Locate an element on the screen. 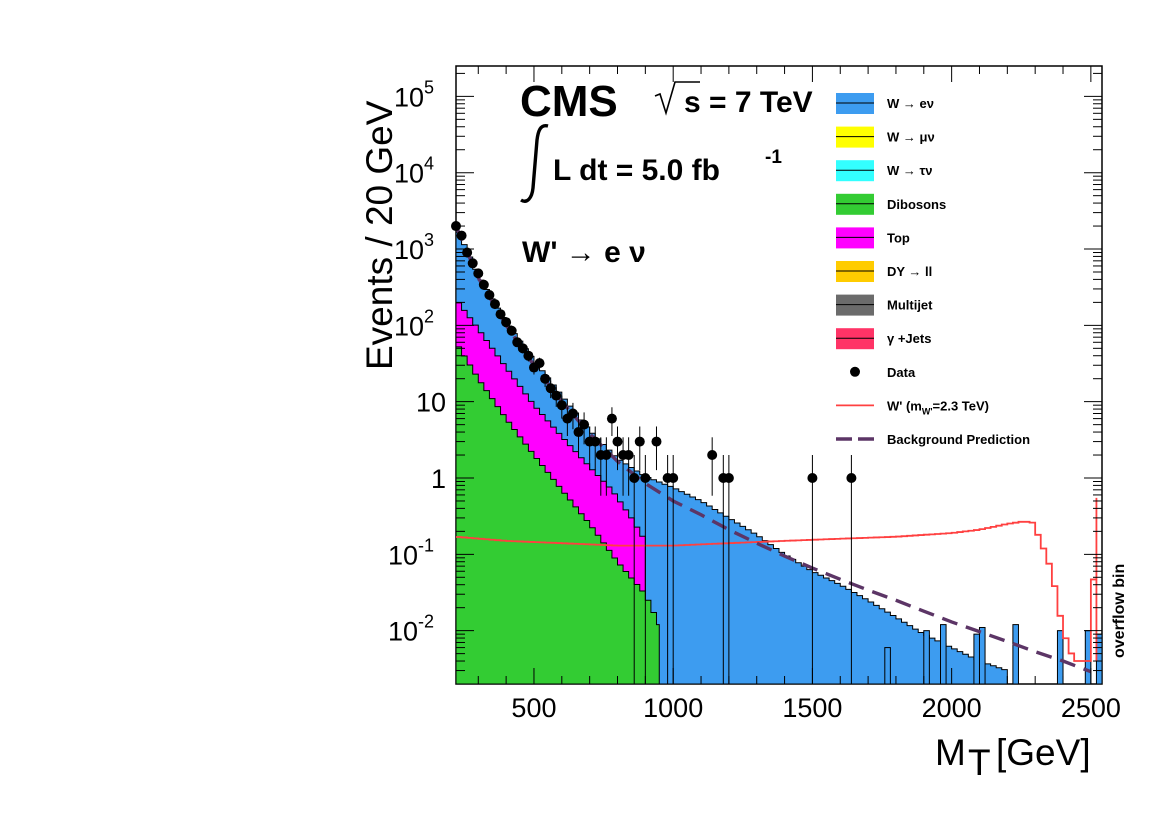 This screenshot has width=1170, height=827. y-axis-title: Events / 20 GeV is located at coordinates (379, 235).